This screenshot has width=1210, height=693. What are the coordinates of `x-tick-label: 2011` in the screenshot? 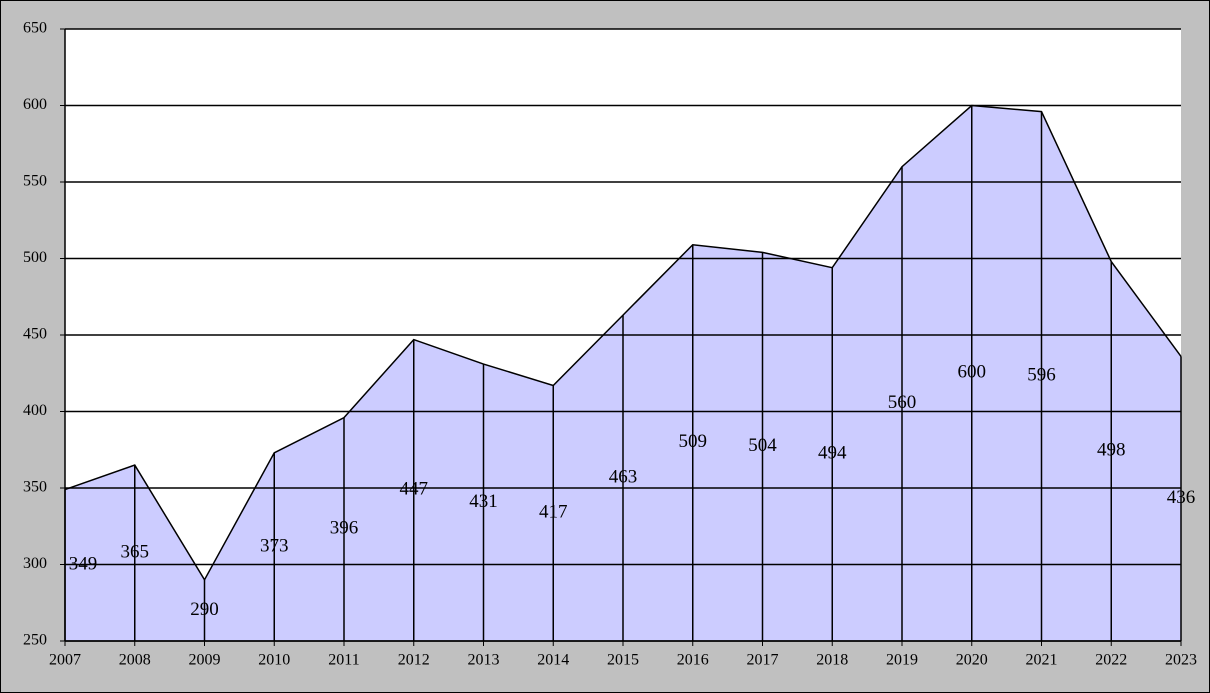 It's located at (343, 660).